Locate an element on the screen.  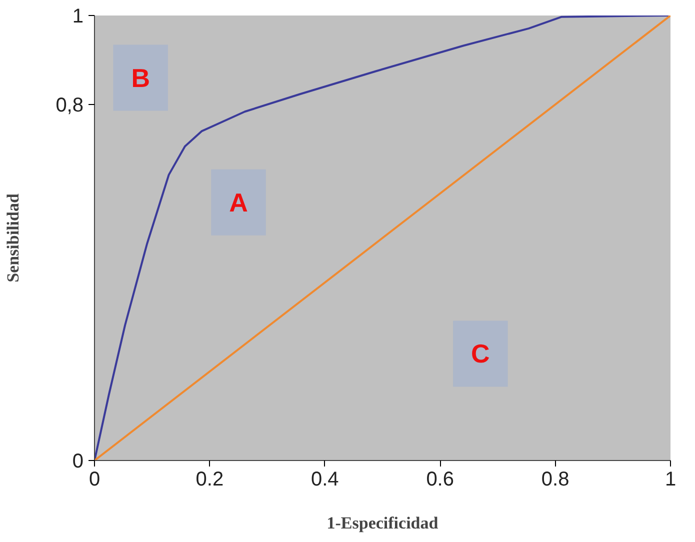
y-tick-label: 0 is located at coordinates (78, 461).